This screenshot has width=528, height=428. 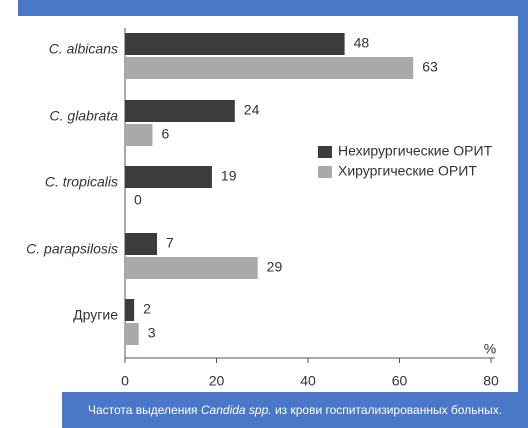 I want to click on y-tick-label: C. parapsilosis, so click(x=72, y=249).